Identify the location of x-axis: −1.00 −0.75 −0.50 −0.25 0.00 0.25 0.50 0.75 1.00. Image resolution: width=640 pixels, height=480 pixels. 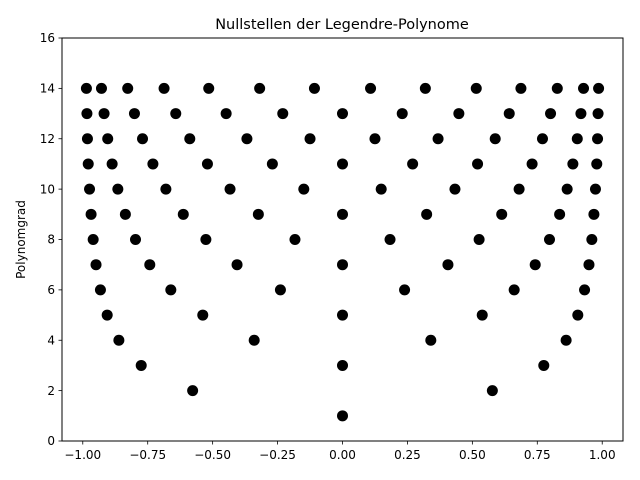
(340, 451).